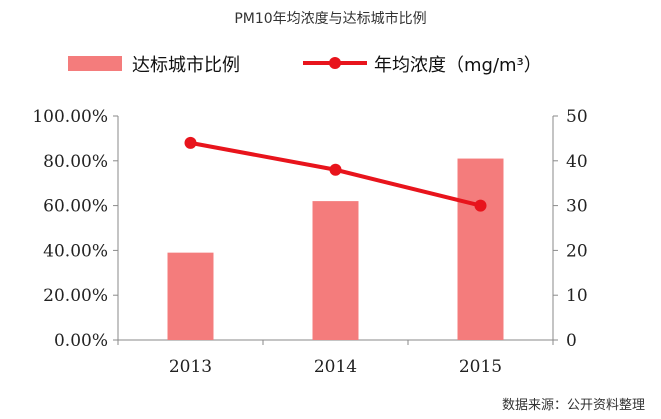  I want to click on line-series, so click(335, 174).